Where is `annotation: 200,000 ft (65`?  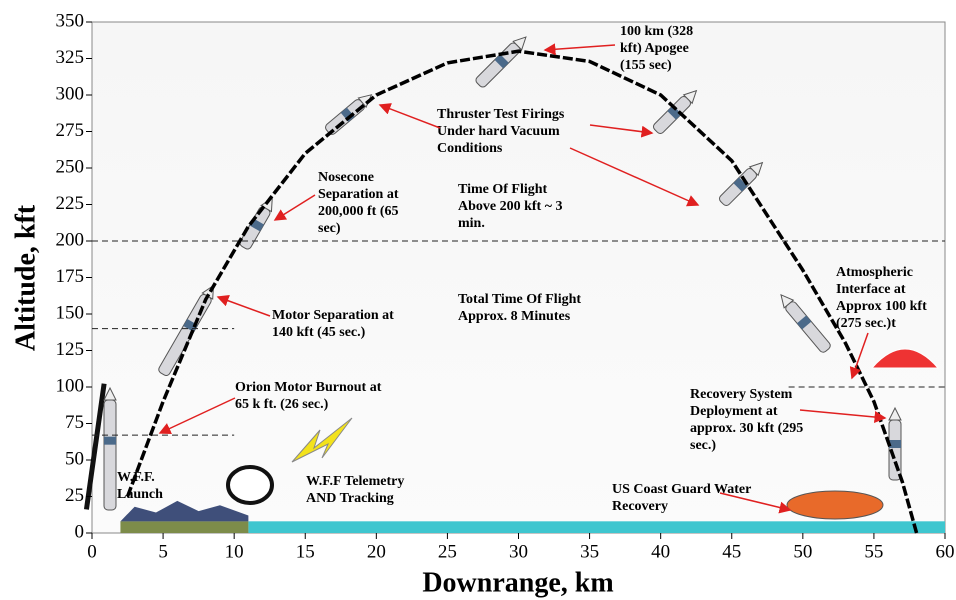
annotation: 200,000 ft (65 is located at coordinates (358, 211).